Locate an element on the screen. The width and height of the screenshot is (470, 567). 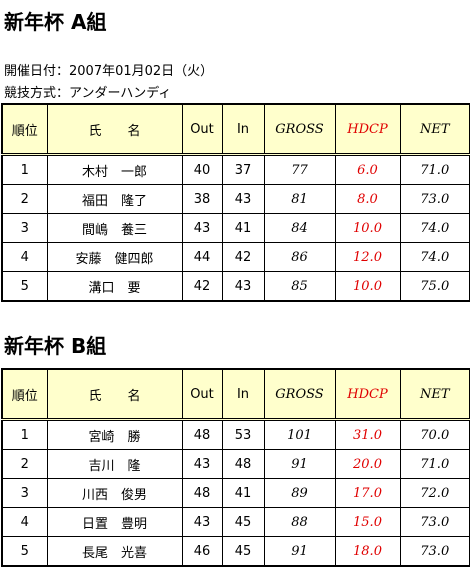
data-row: 1 宮崎 勝 48 53 101 31.0 70.0 is located at coordinates (235, 434).